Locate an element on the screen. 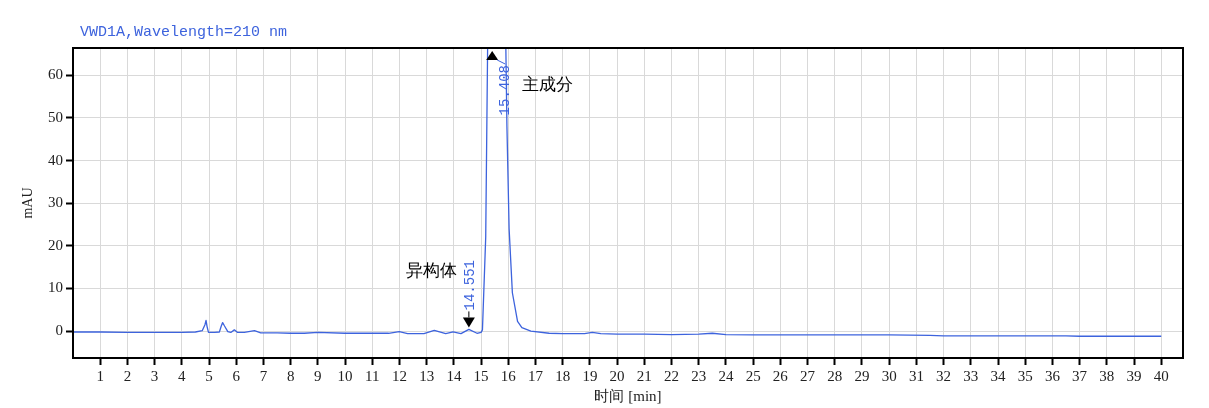 The height and width of the screenshot is (408, 1209). y-tick-label: 60 is located at coordinates (55, 74).